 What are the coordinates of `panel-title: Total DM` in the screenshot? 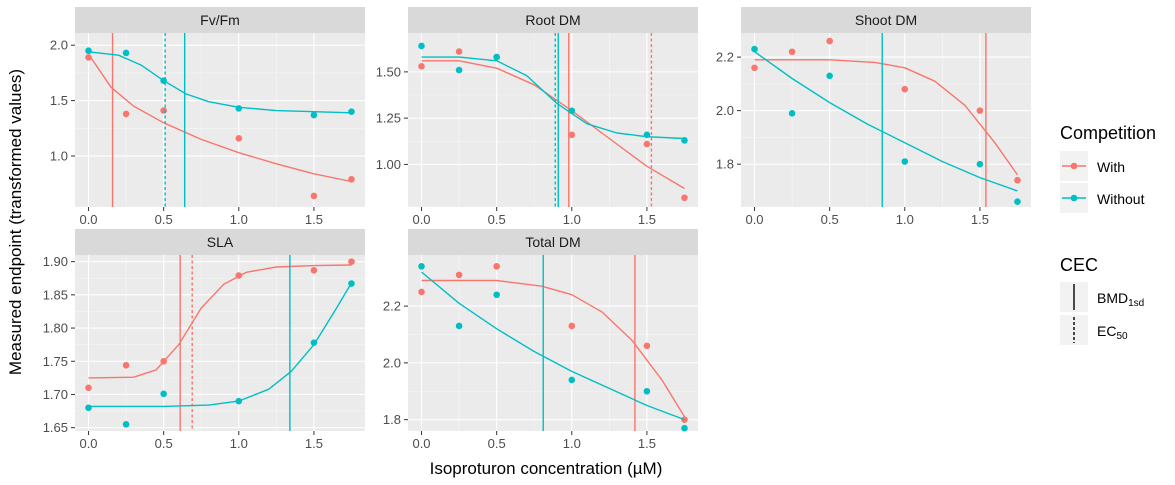 It's located at (552, 242).